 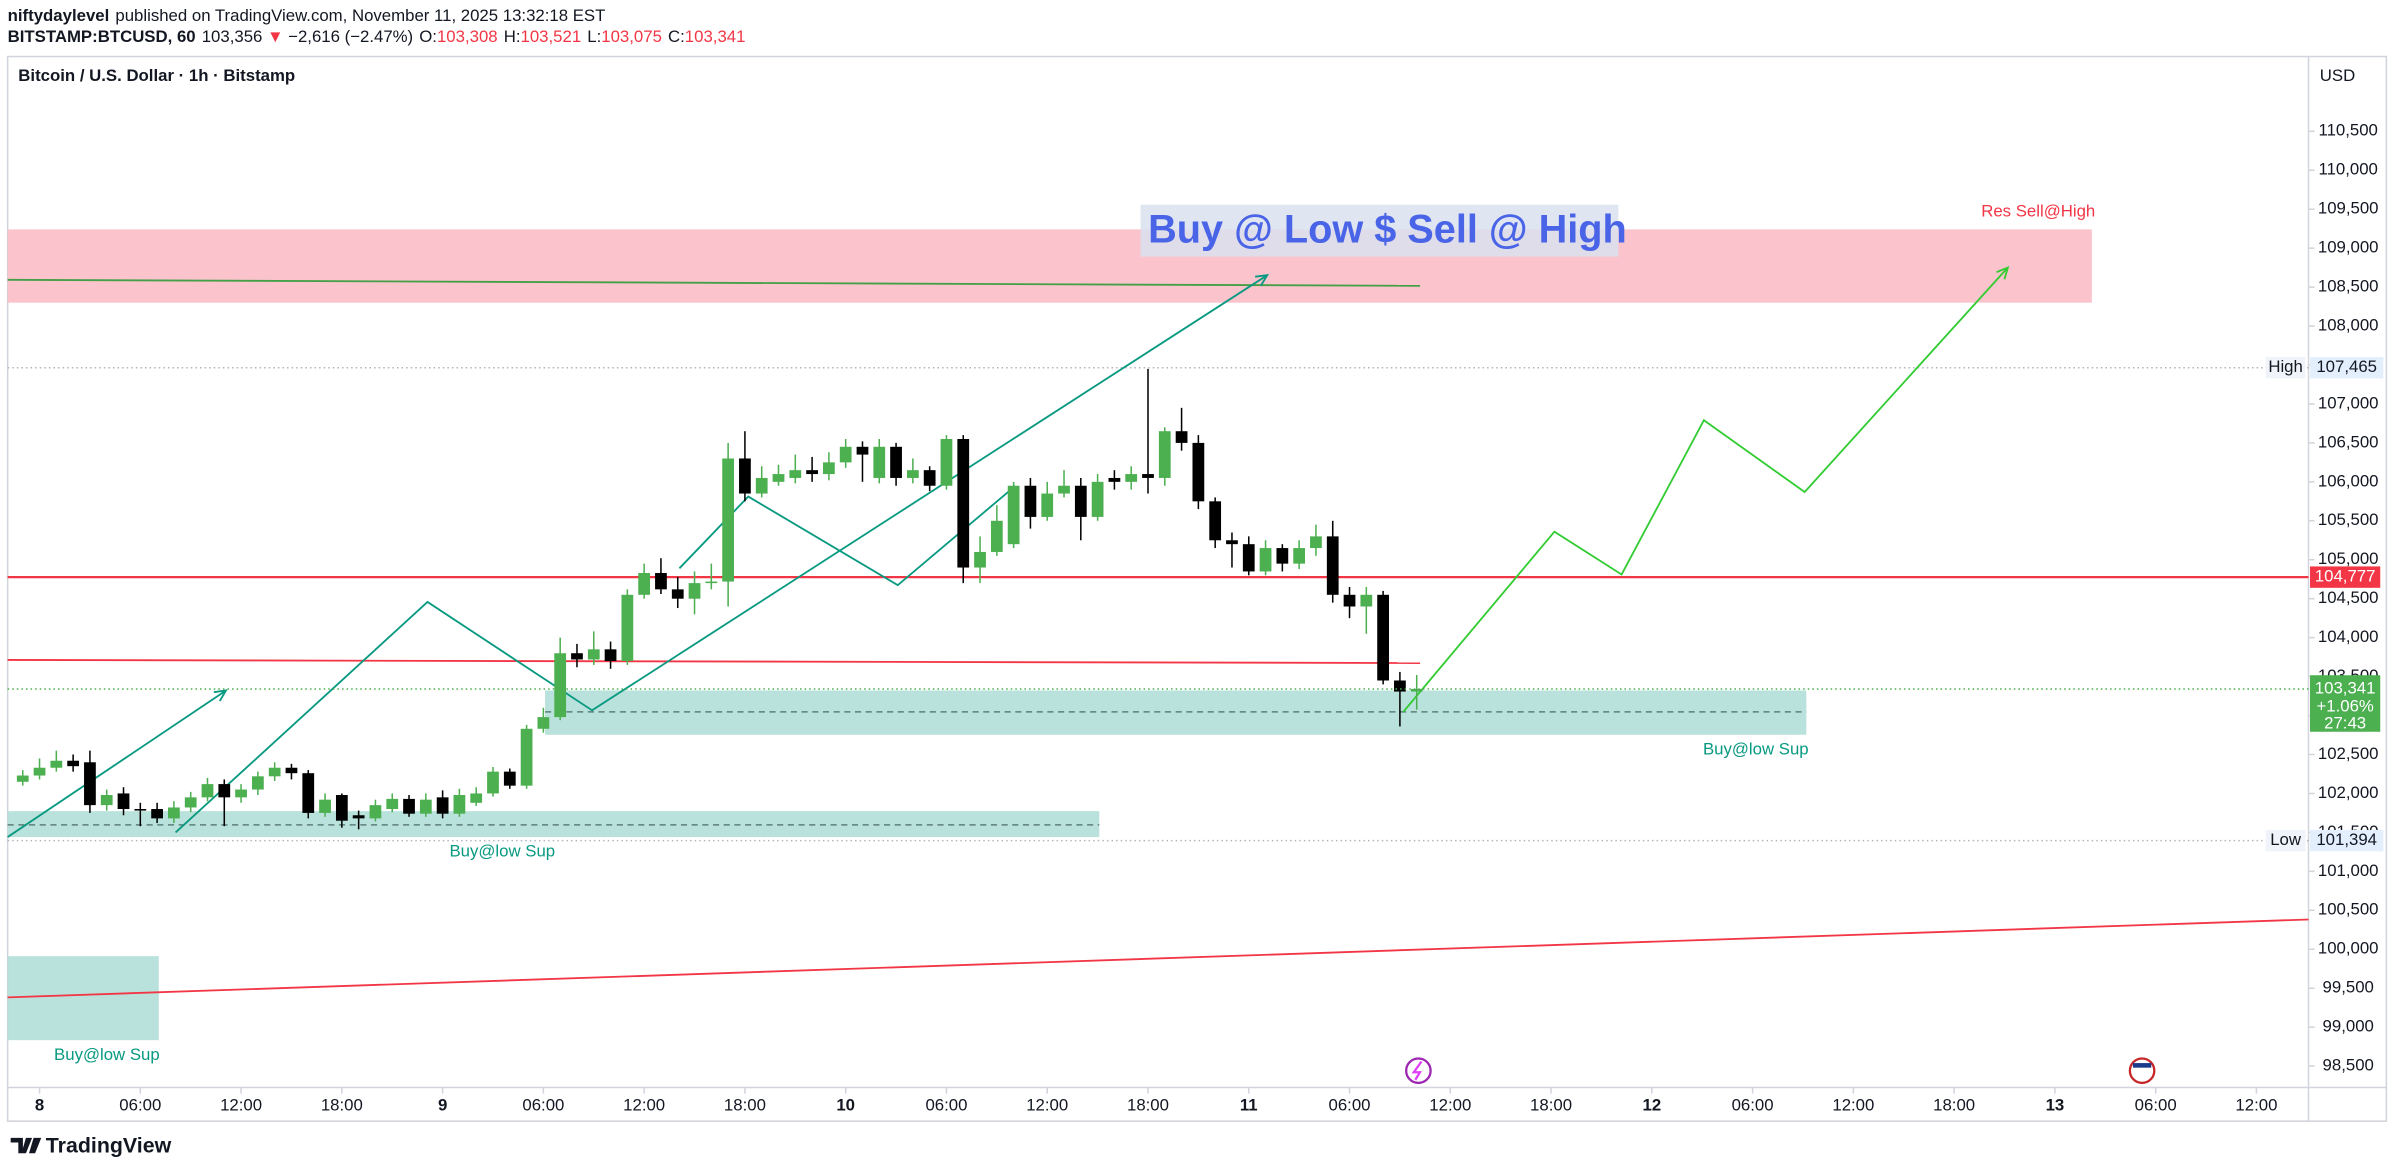 I want to click on y-tick-label: 102,500, so click(x=2348, y=753).